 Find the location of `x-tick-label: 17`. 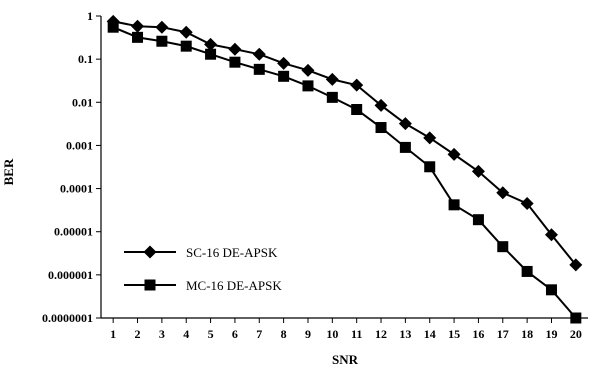

x-tick-label: 17 is located at coordinates (503, 334).